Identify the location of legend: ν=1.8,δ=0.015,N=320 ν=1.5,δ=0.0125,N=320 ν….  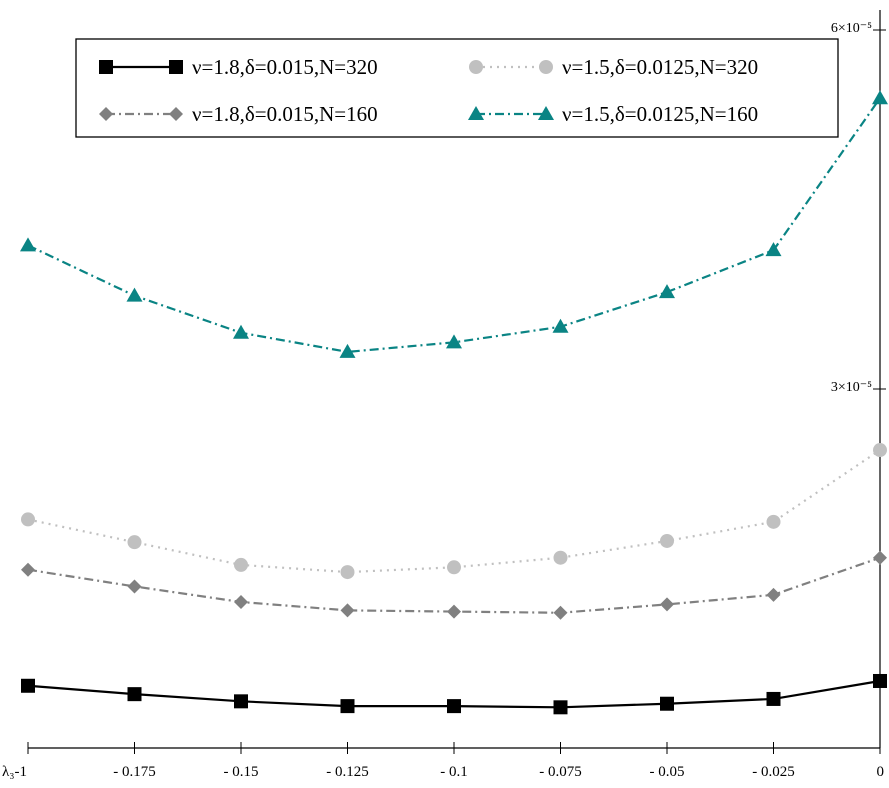
(457, 88).